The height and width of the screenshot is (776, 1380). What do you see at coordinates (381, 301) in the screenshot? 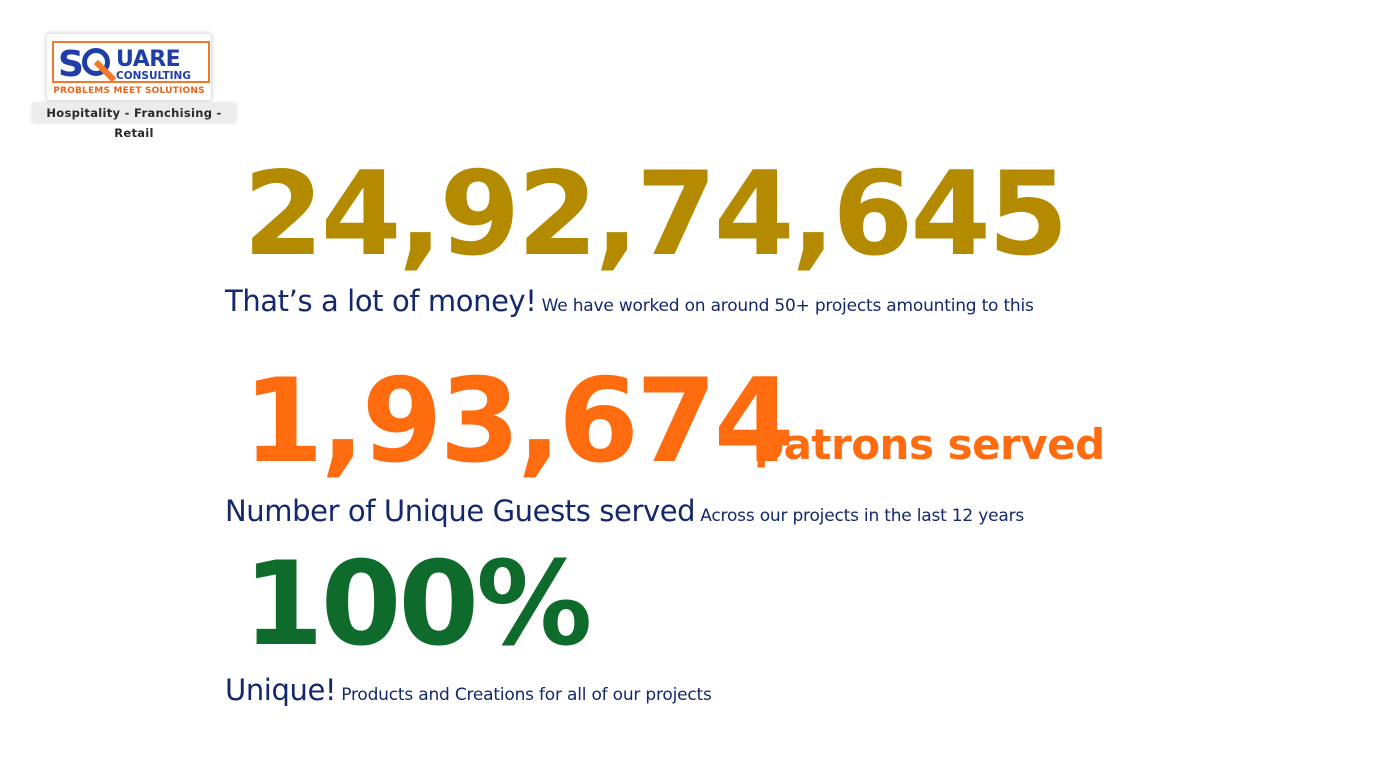
I see `money-caption-lead: That’s a lot of money!` at bounding box center [381, 301].